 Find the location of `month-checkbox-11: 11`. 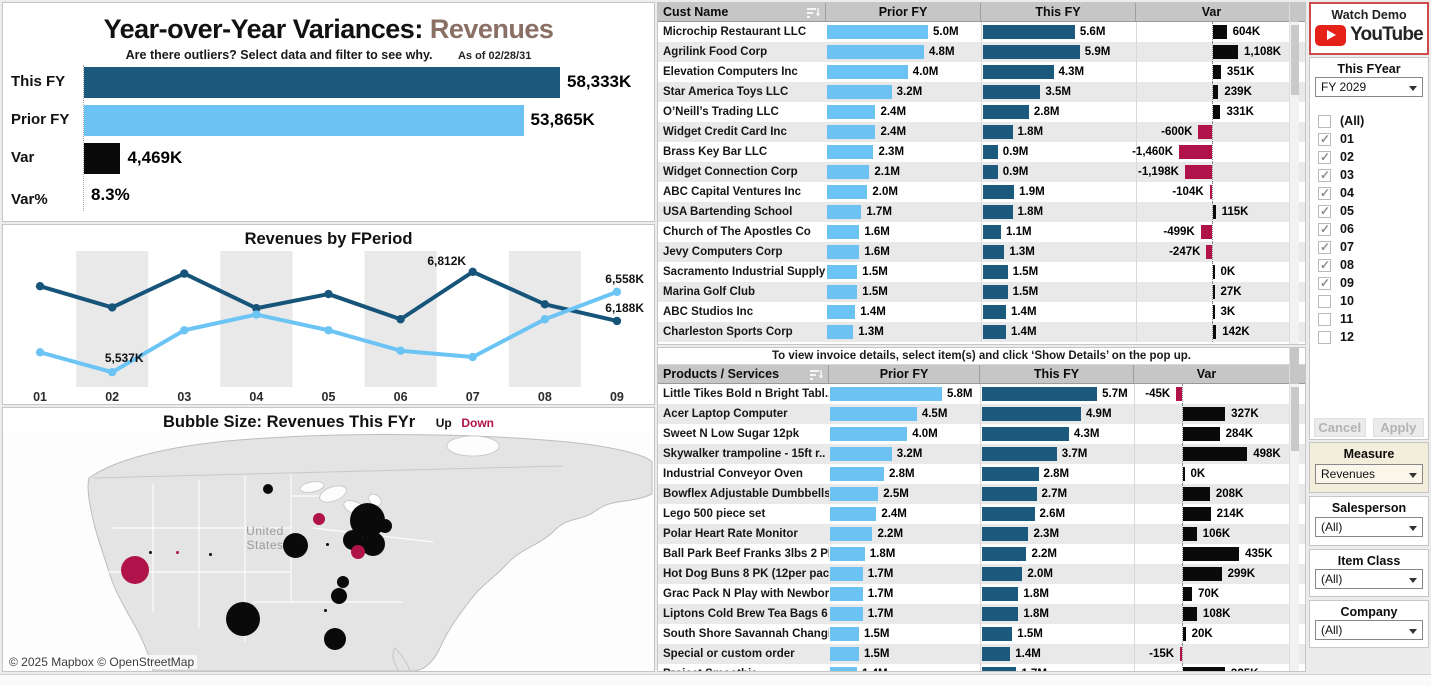

month-checkbox-11: 11 is located at coordinates (1371, 319).